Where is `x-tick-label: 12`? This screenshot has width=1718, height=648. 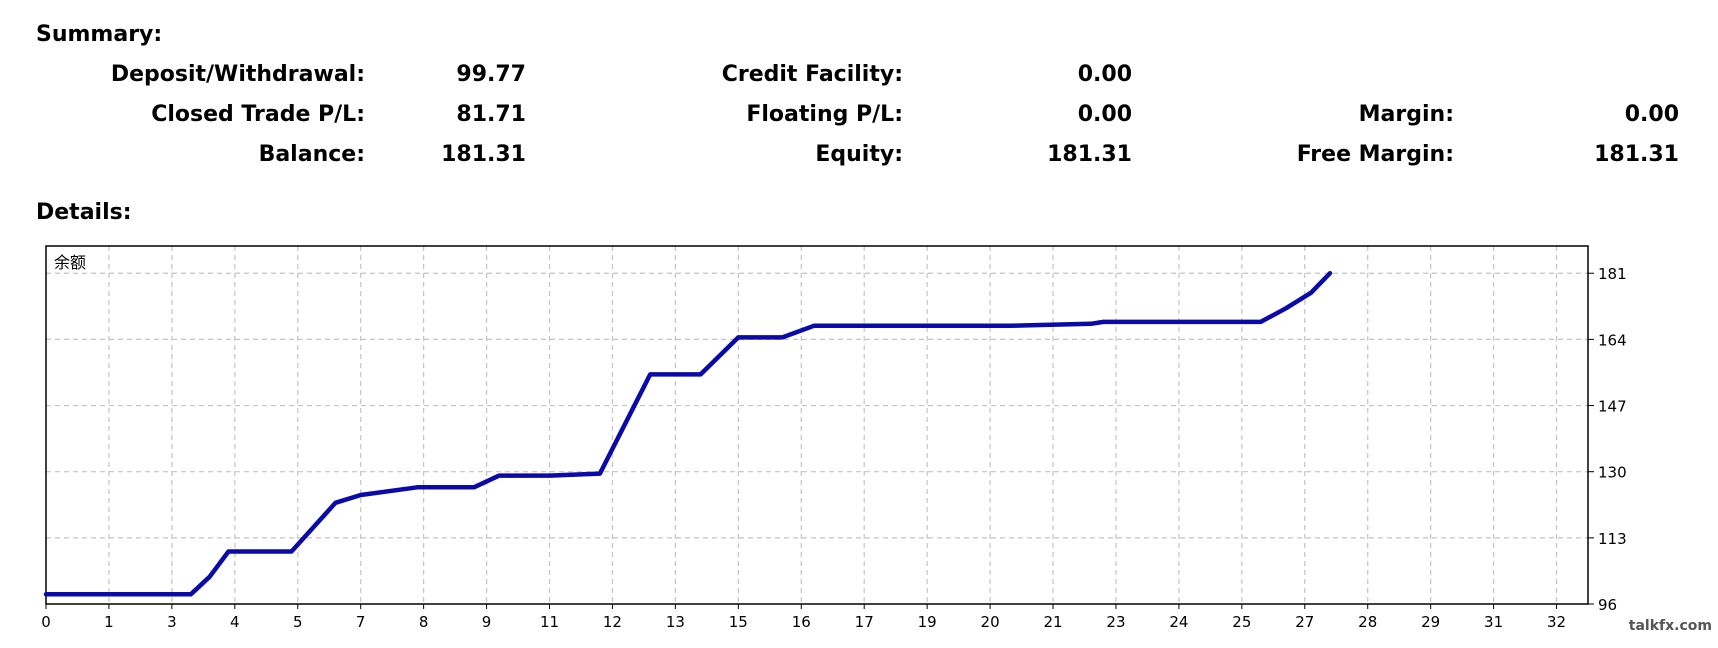
x-tick-label: 12 is located at coordinates (612, 622).